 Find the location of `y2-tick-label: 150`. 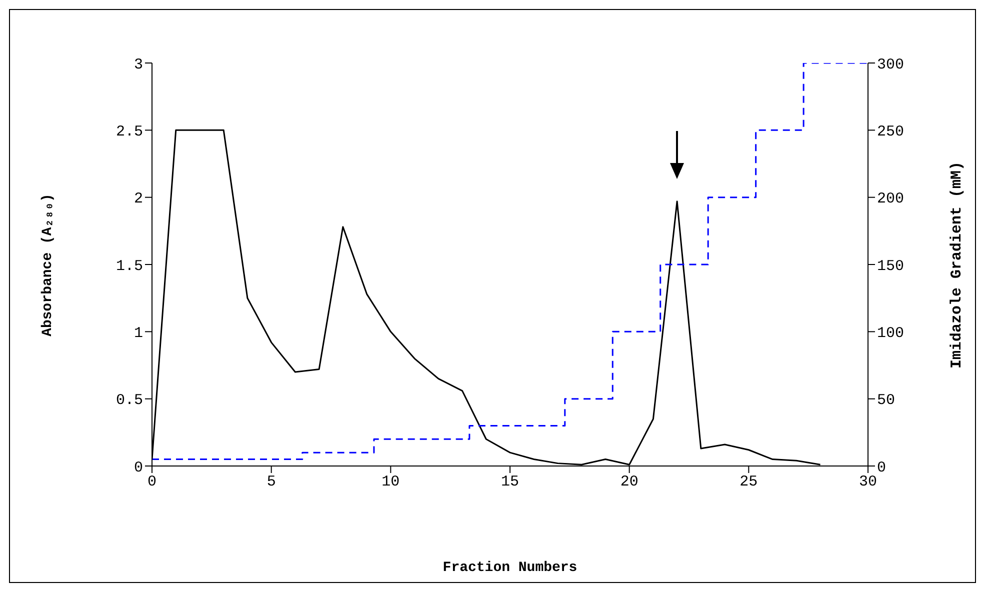

y2-tick-label: 150 is located at coordinates (890, 266).